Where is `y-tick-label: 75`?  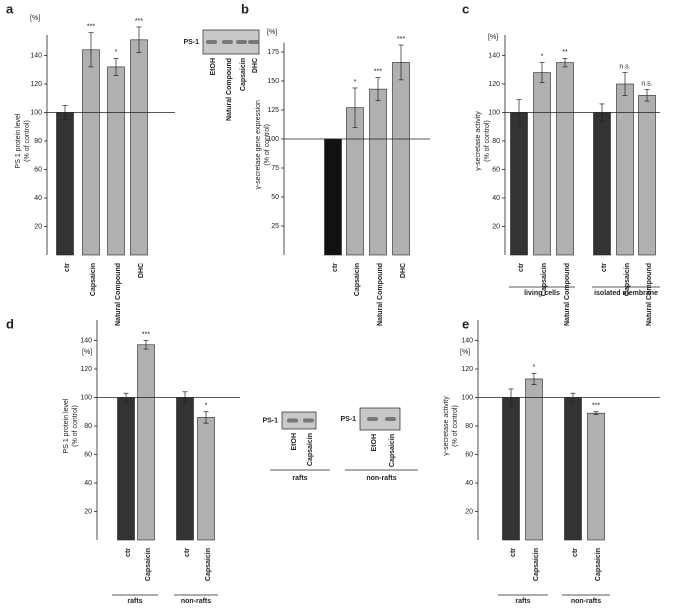
y-tick-label: 75 is located at coordinates (275, 168).